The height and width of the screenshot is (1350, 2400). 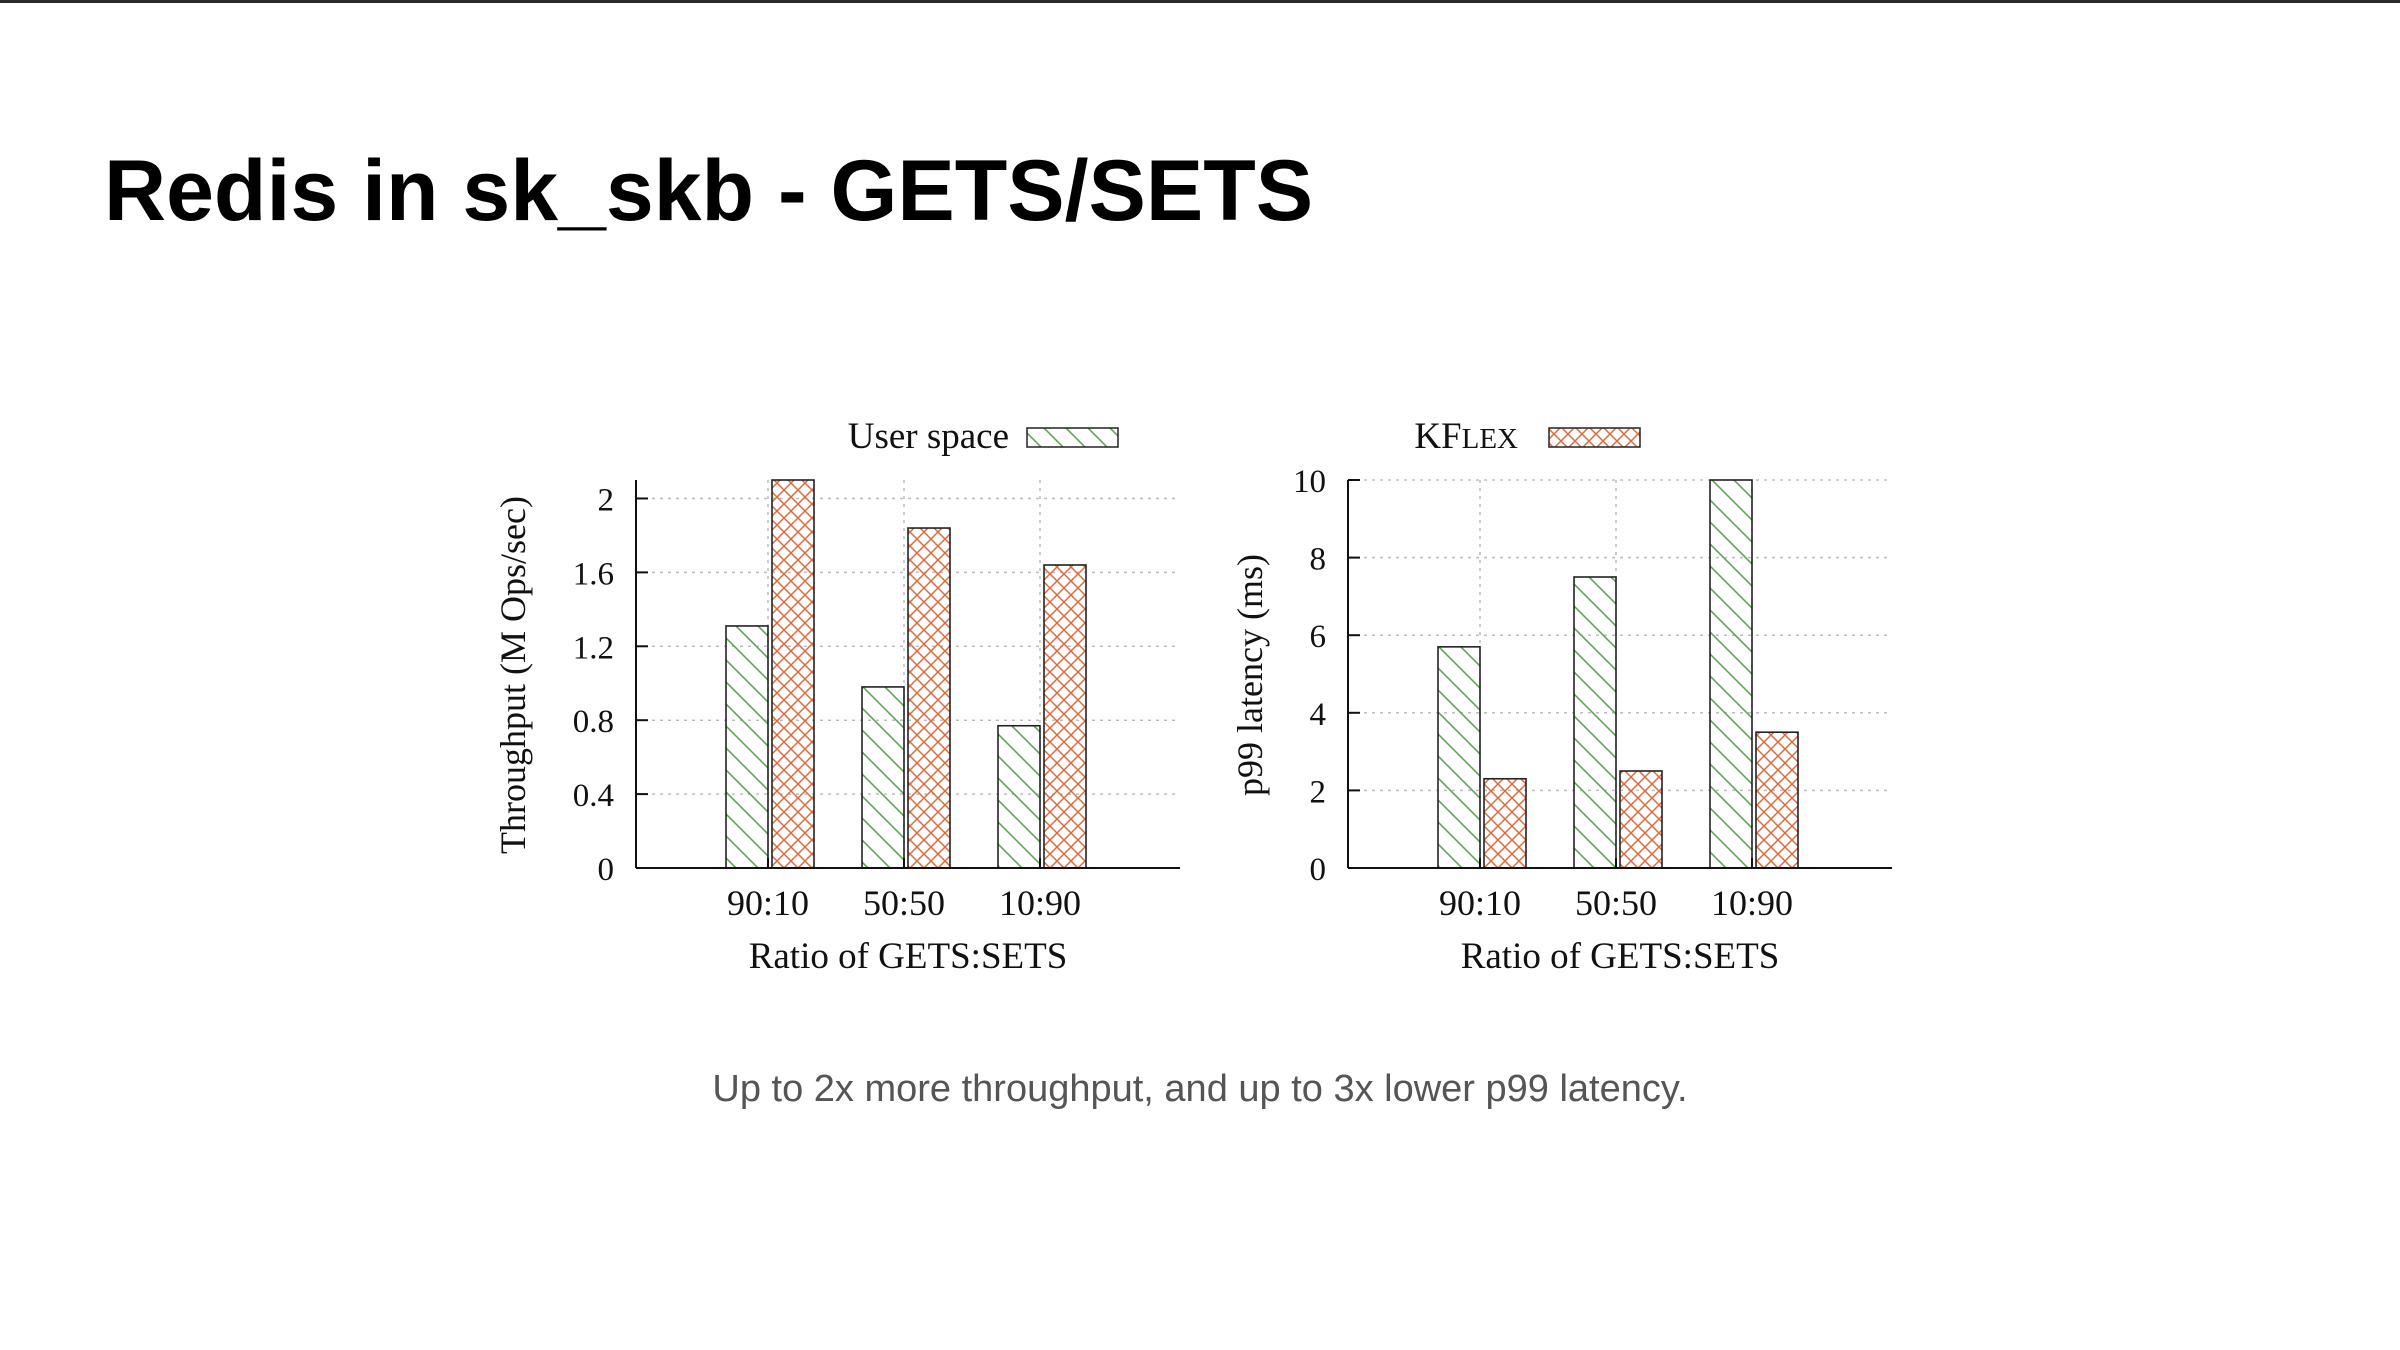 I want to click on latency-bars, so click(x=1618, y=674).